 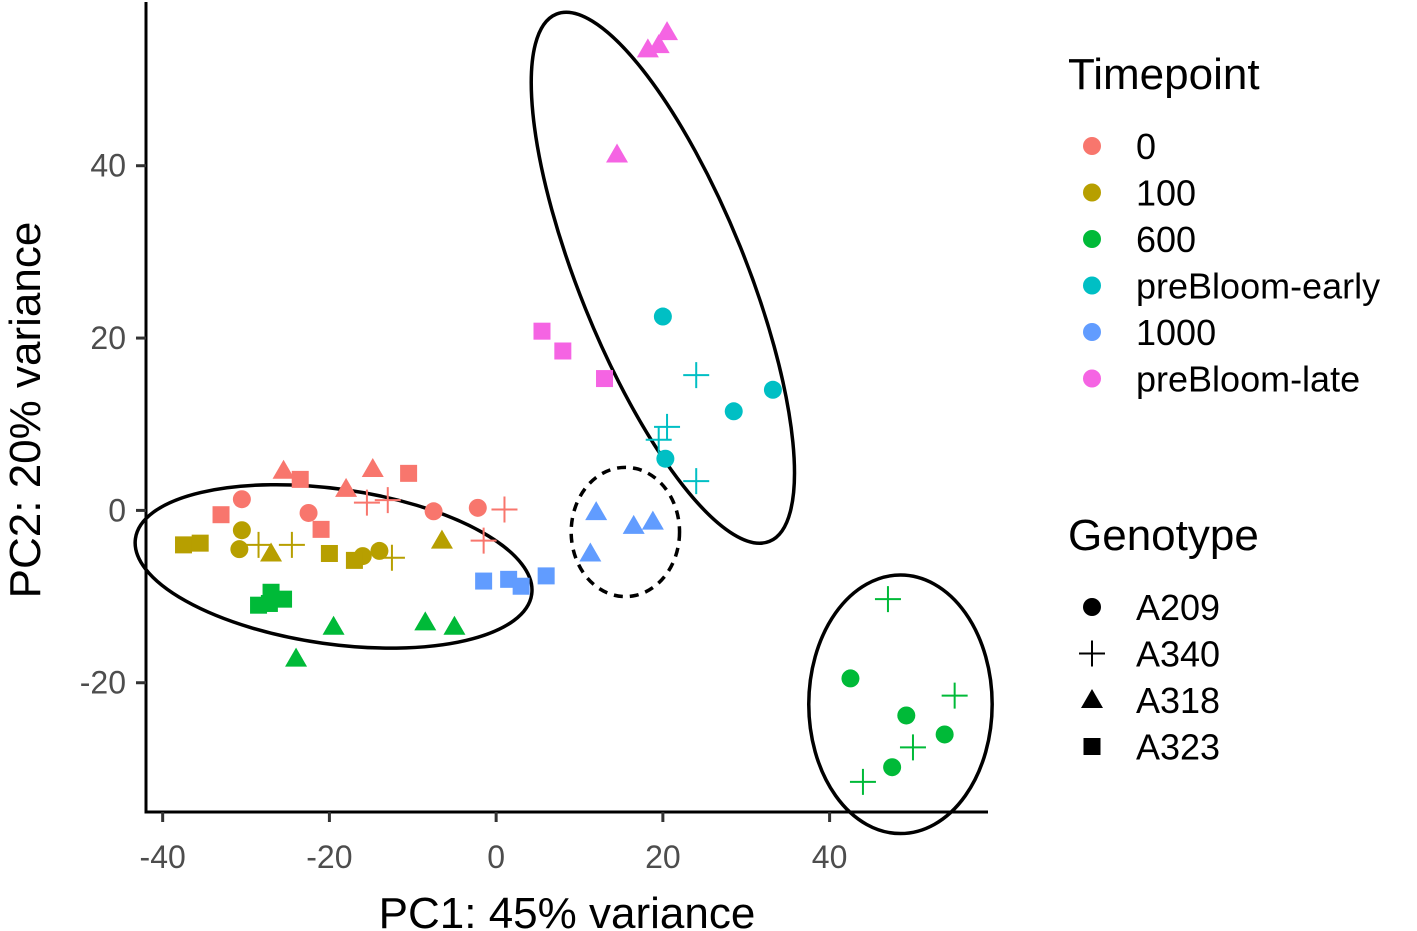 I want to click on x-tick-label: 40, so click(x=830, y=857).